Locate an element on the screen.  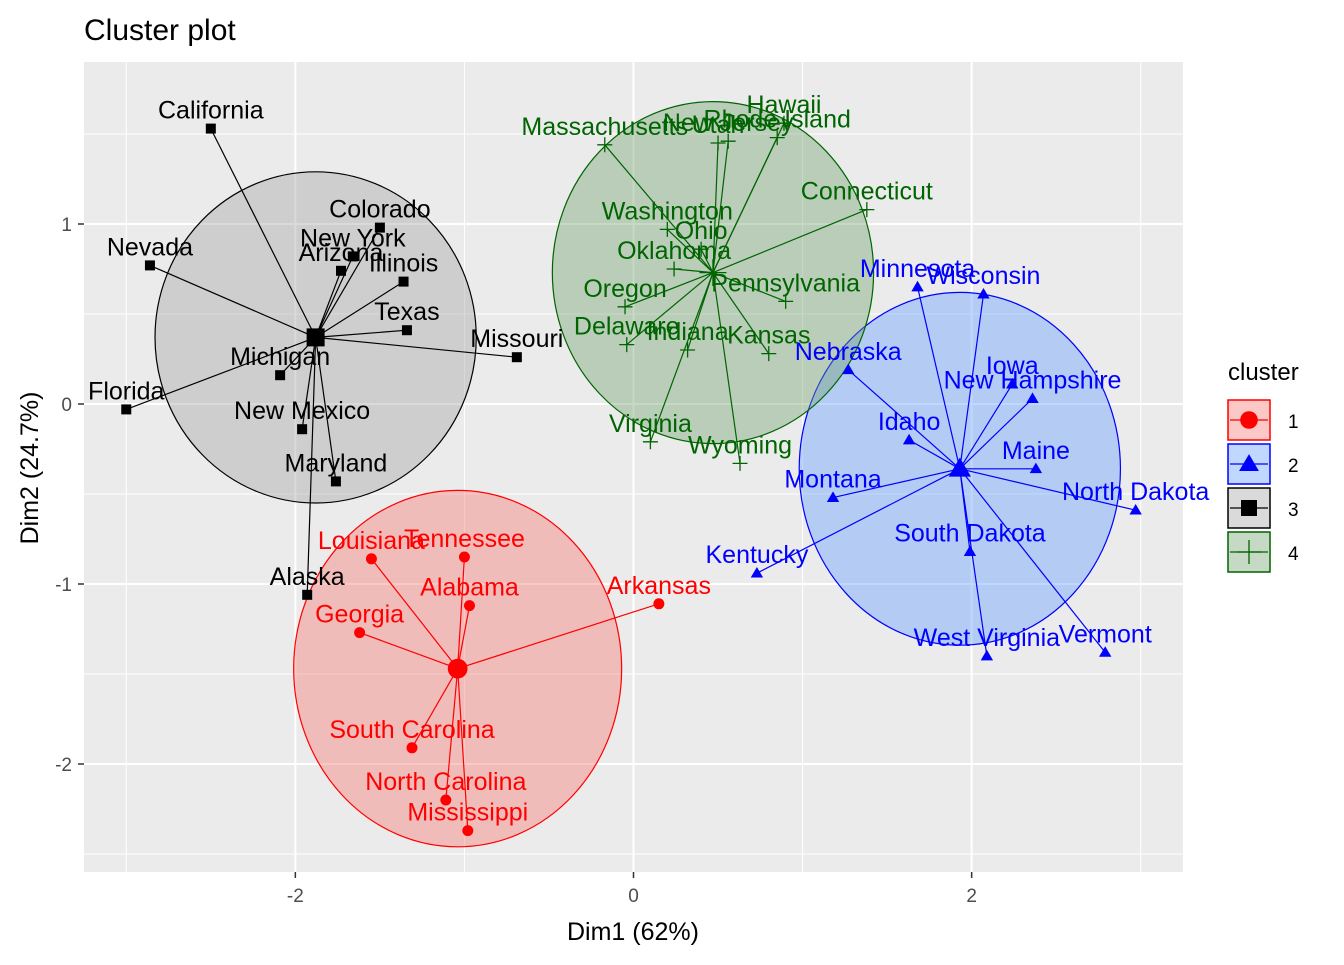
spoke-california is located at coordinates (263, 233).